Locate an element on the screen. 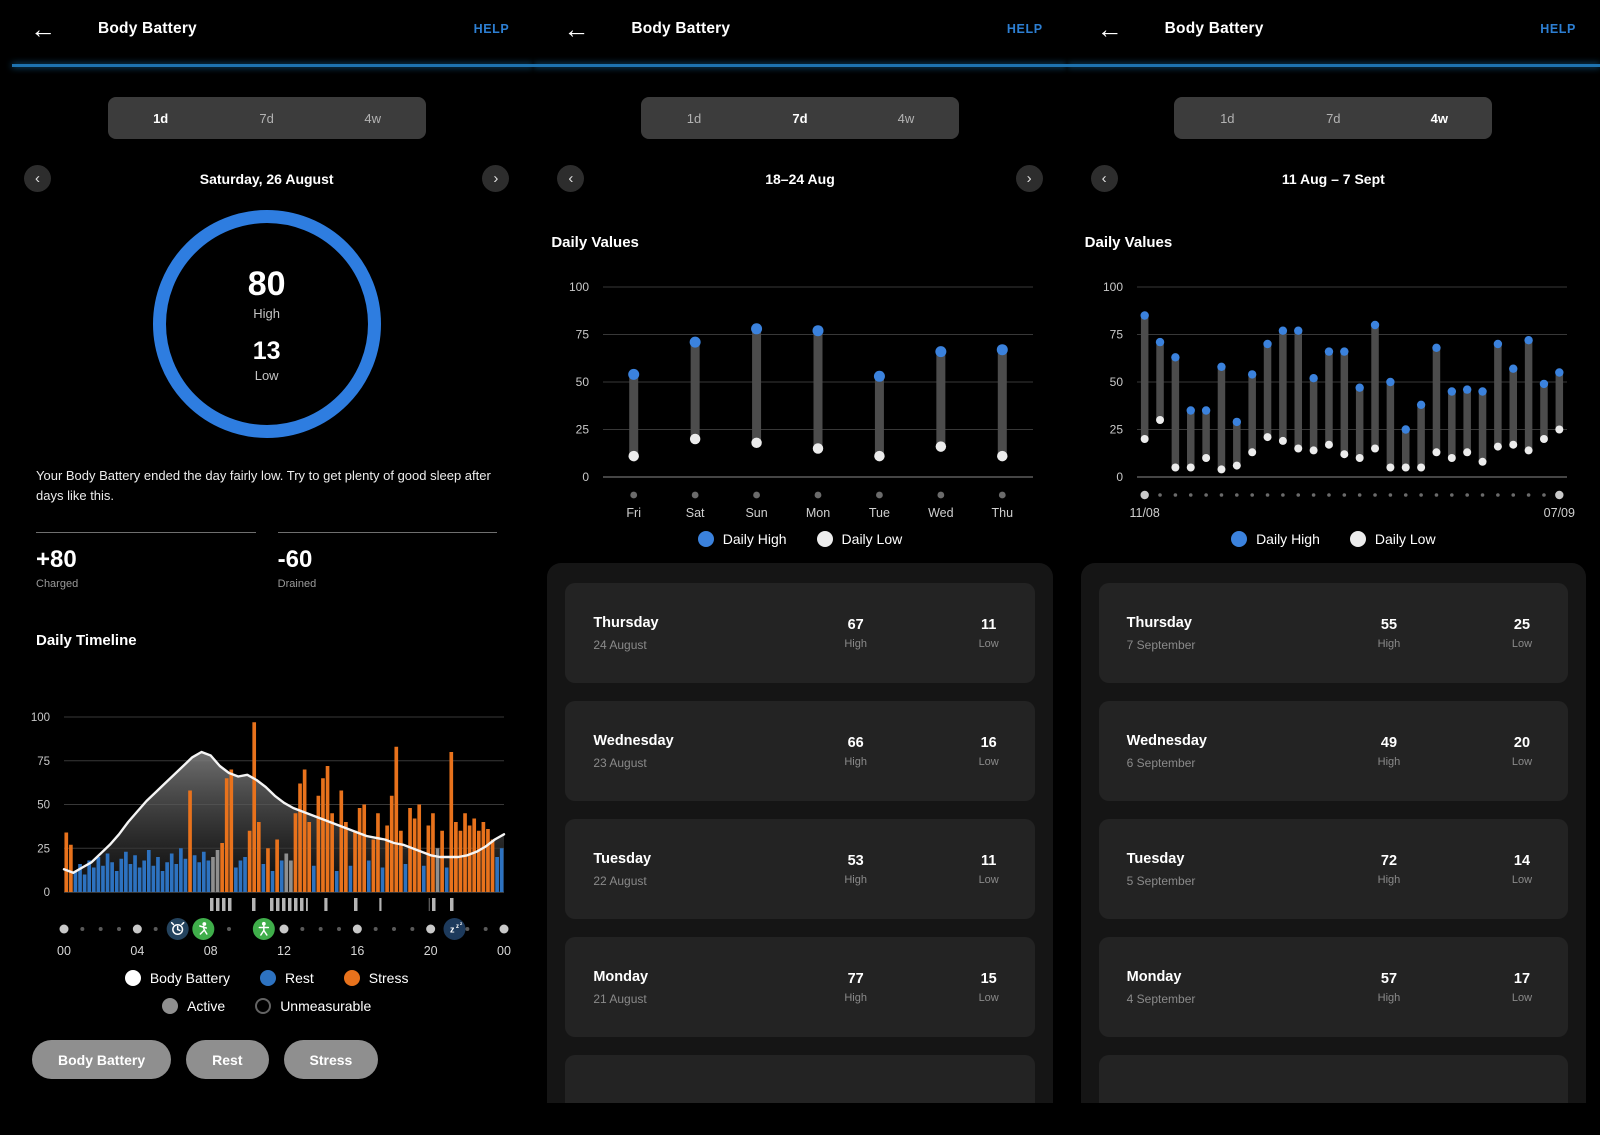 The height and width of the screenshot is (1135, 1600). card-low-value: 17 is located at coordinates (1522, 978).